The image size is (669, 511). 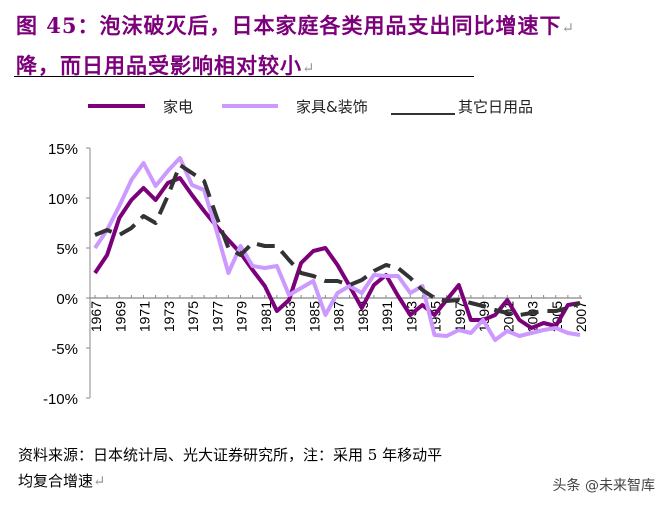 I want to click on x-tick-label: 1979, so click(x=242, y=316).